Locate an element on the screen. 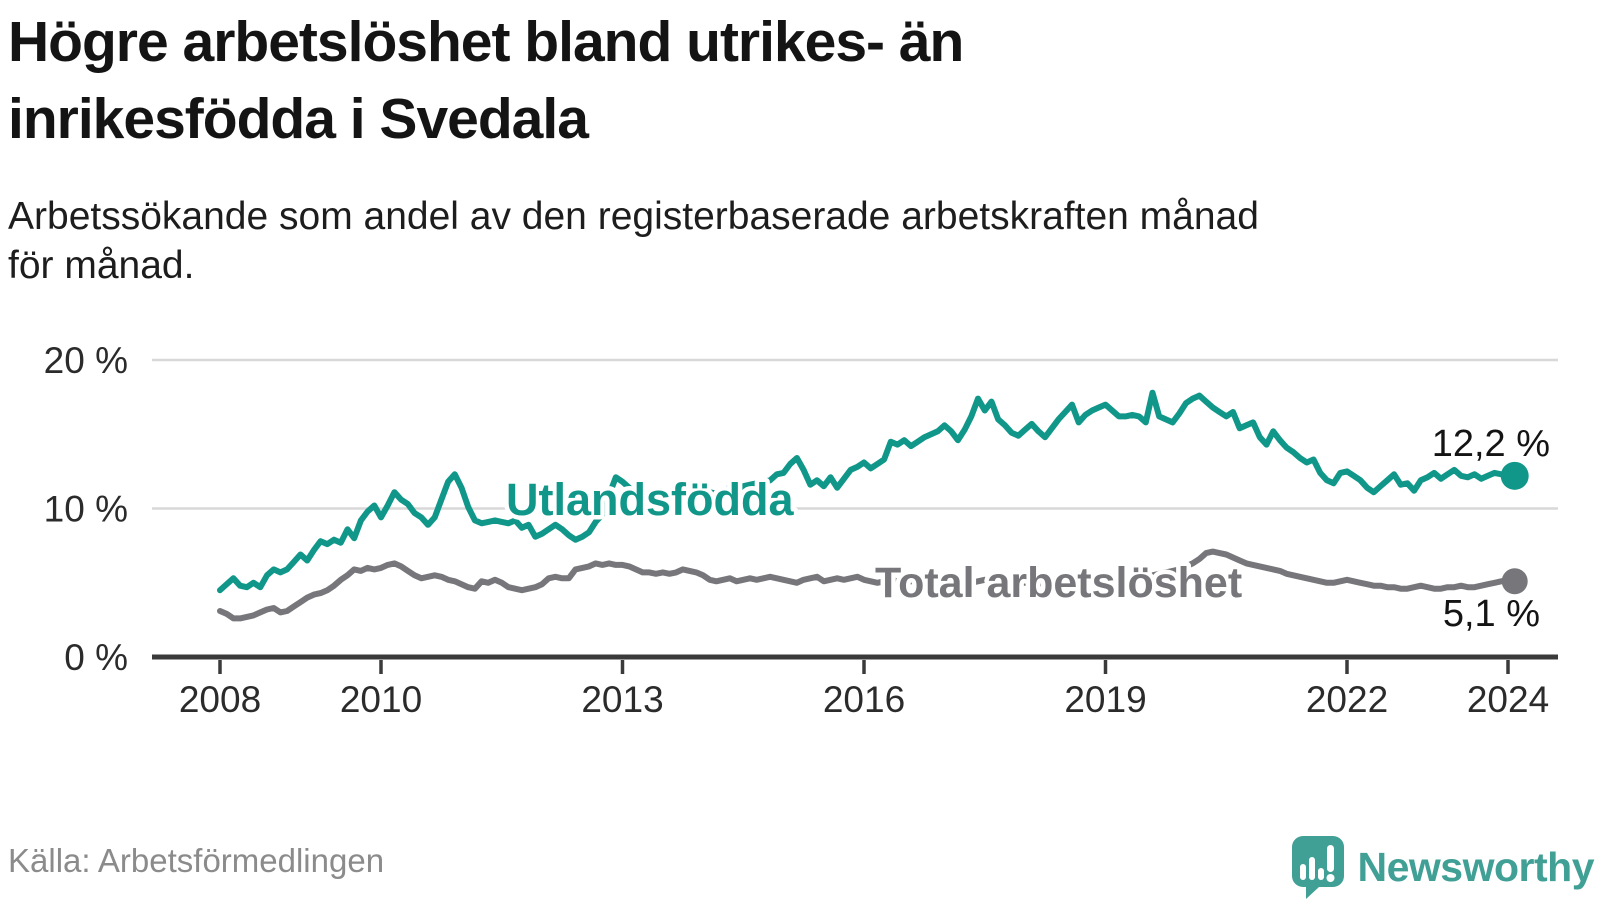  newsworthy-logo-text: Newsworthy is located at coordinates (1476, 867).